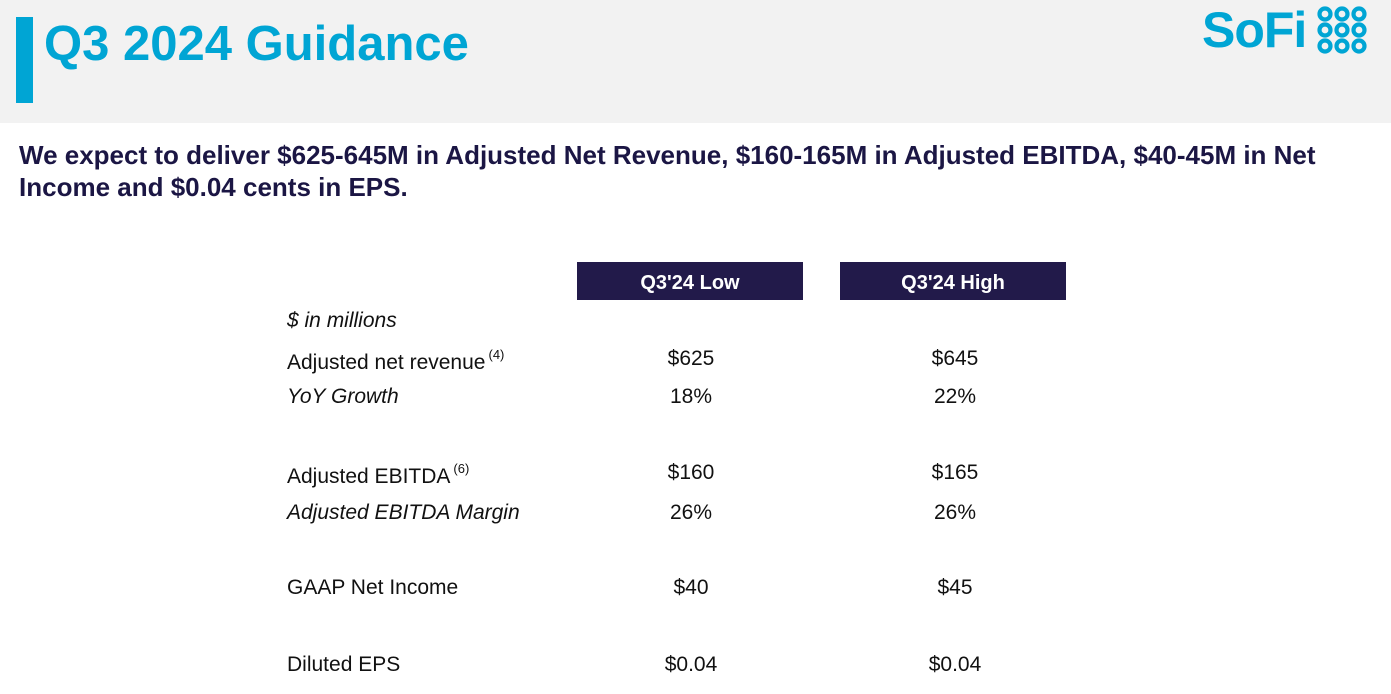  I want to click on logo-text: SoFi, so click(1254, 30).